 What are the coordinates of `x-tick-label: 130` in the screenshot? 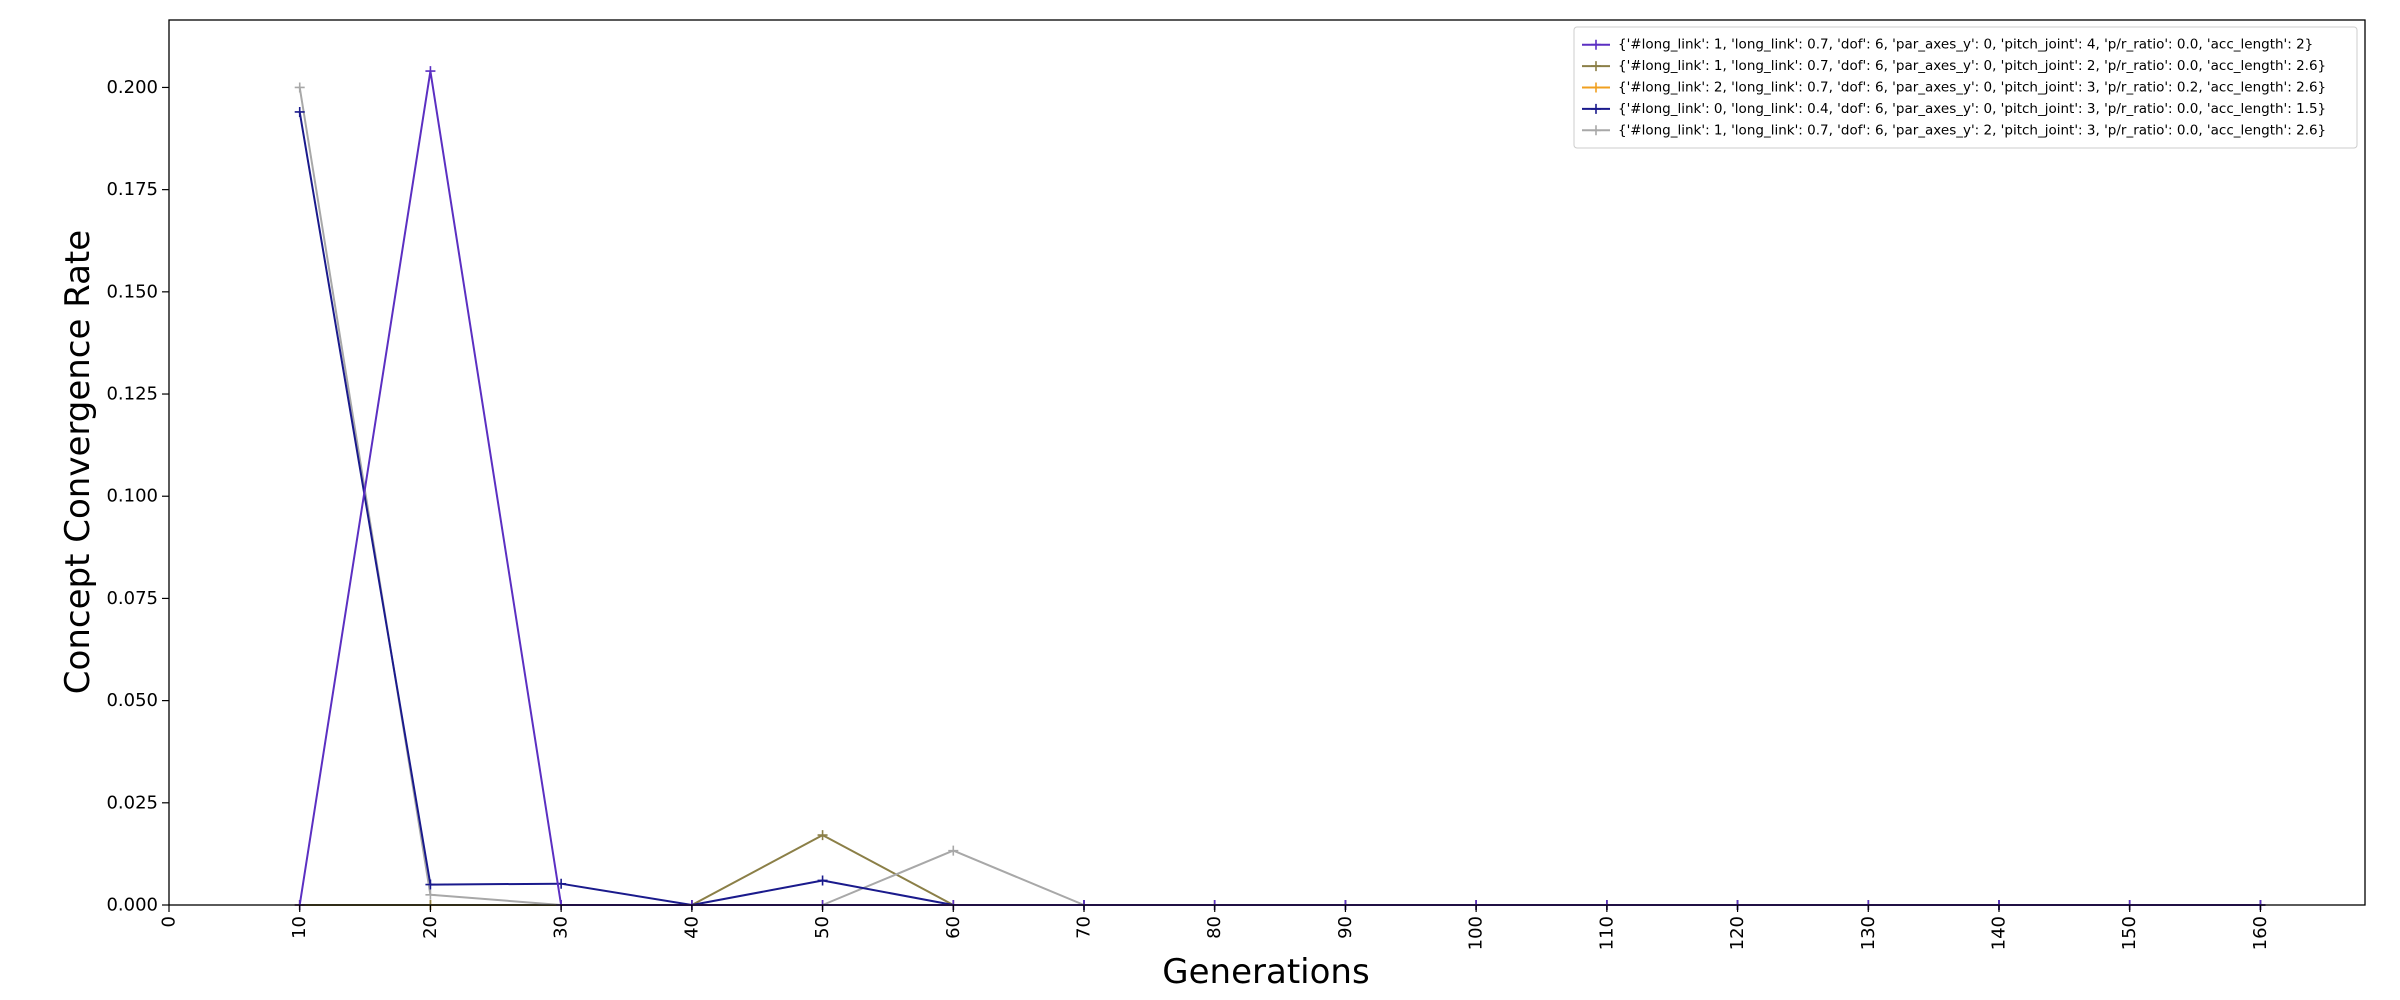 It's located at (1868, 933).